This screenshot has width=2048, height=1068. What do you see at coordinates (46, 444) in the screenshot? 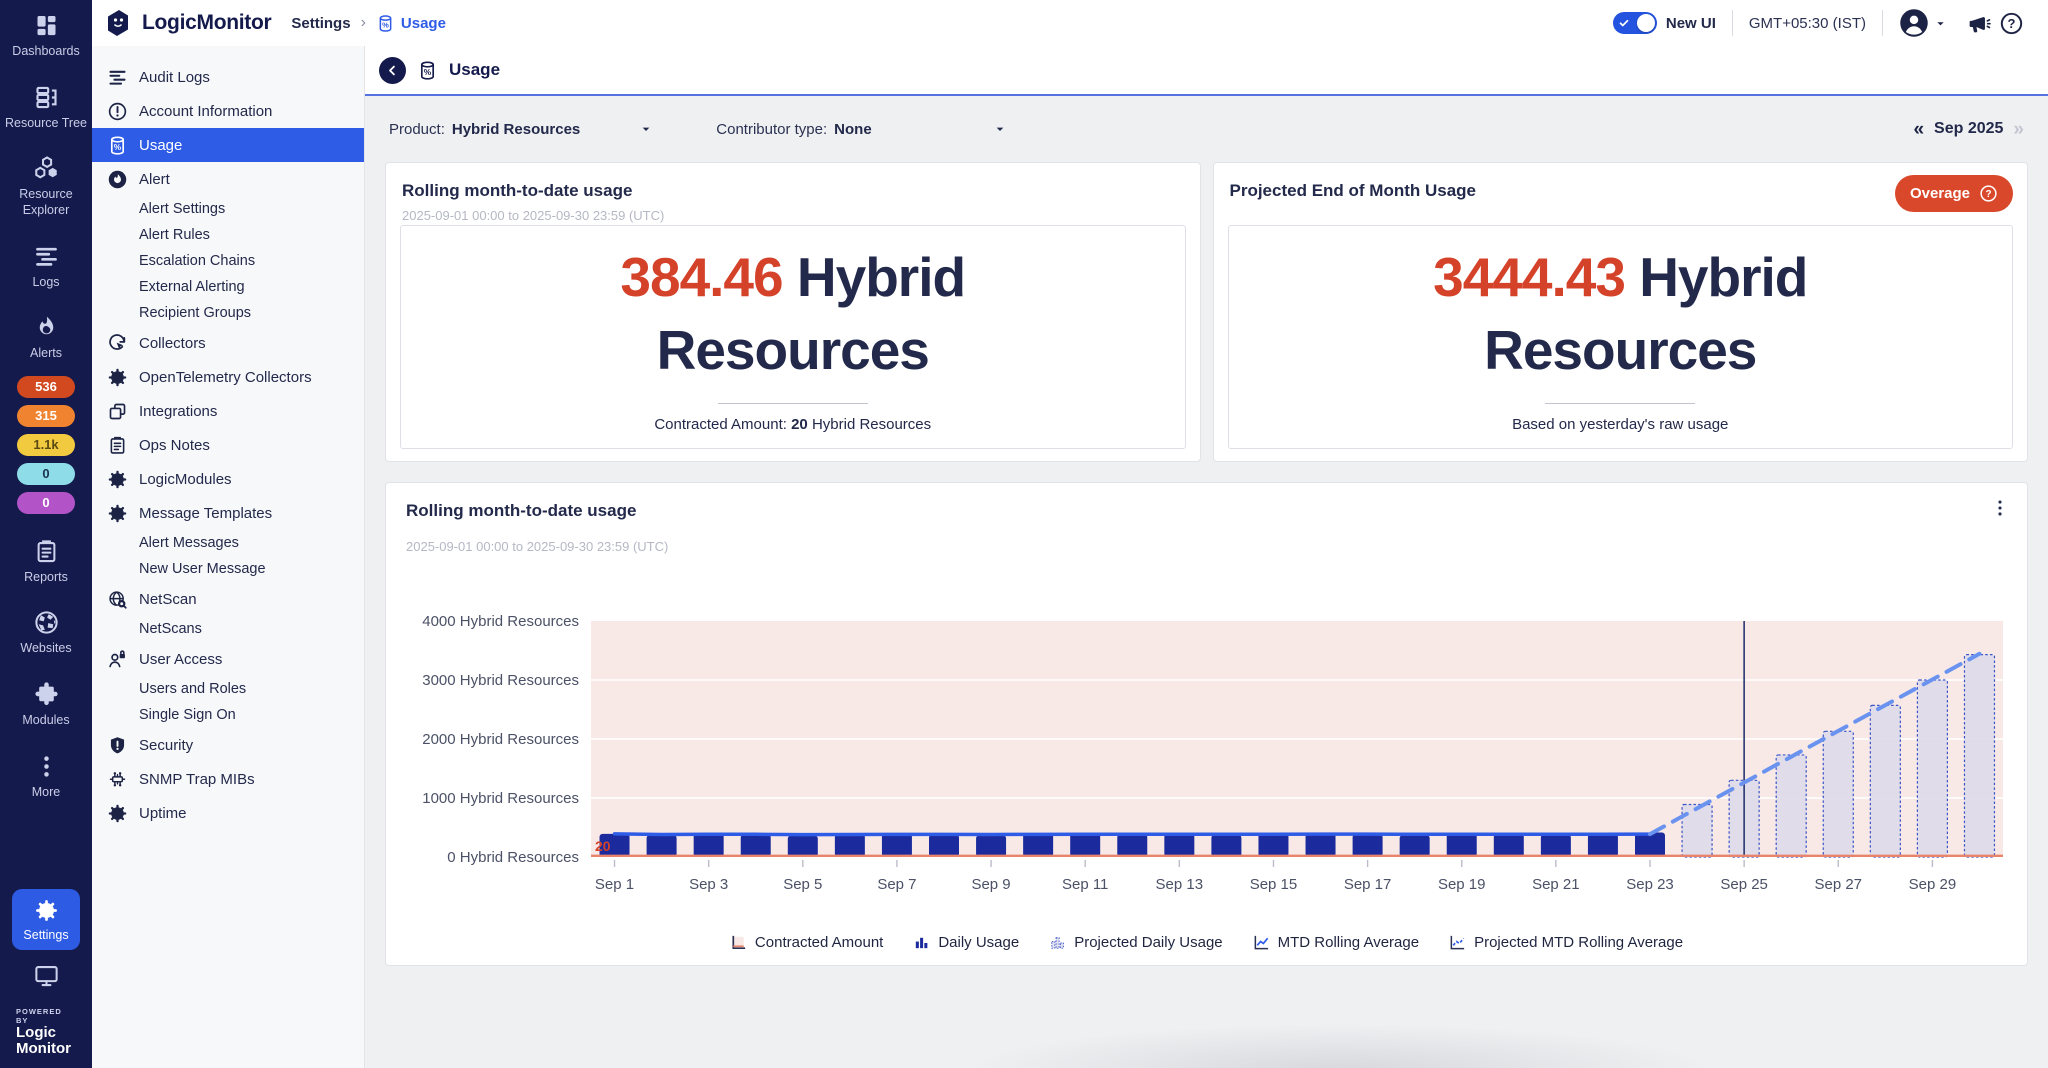
I see `alert-count-badge: 1.1k` at bounding box center [46, 444].